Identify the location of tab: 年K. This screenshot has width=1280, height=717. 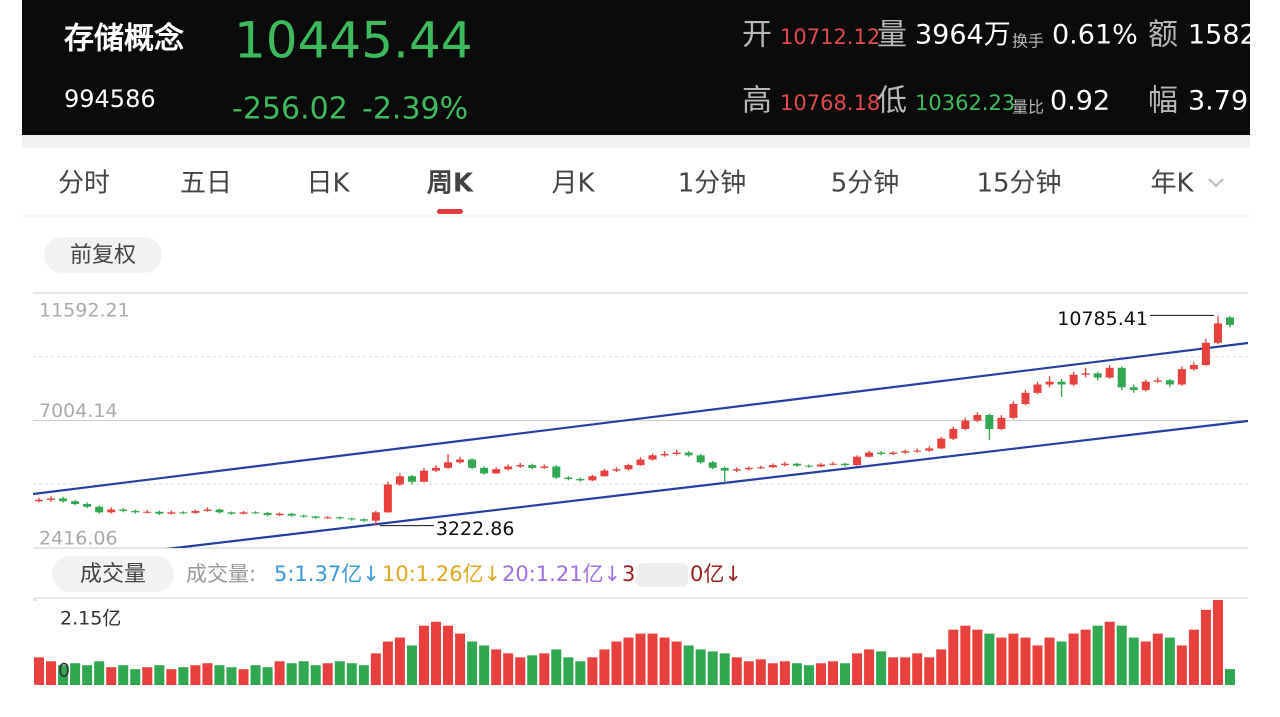
(1172, 184).